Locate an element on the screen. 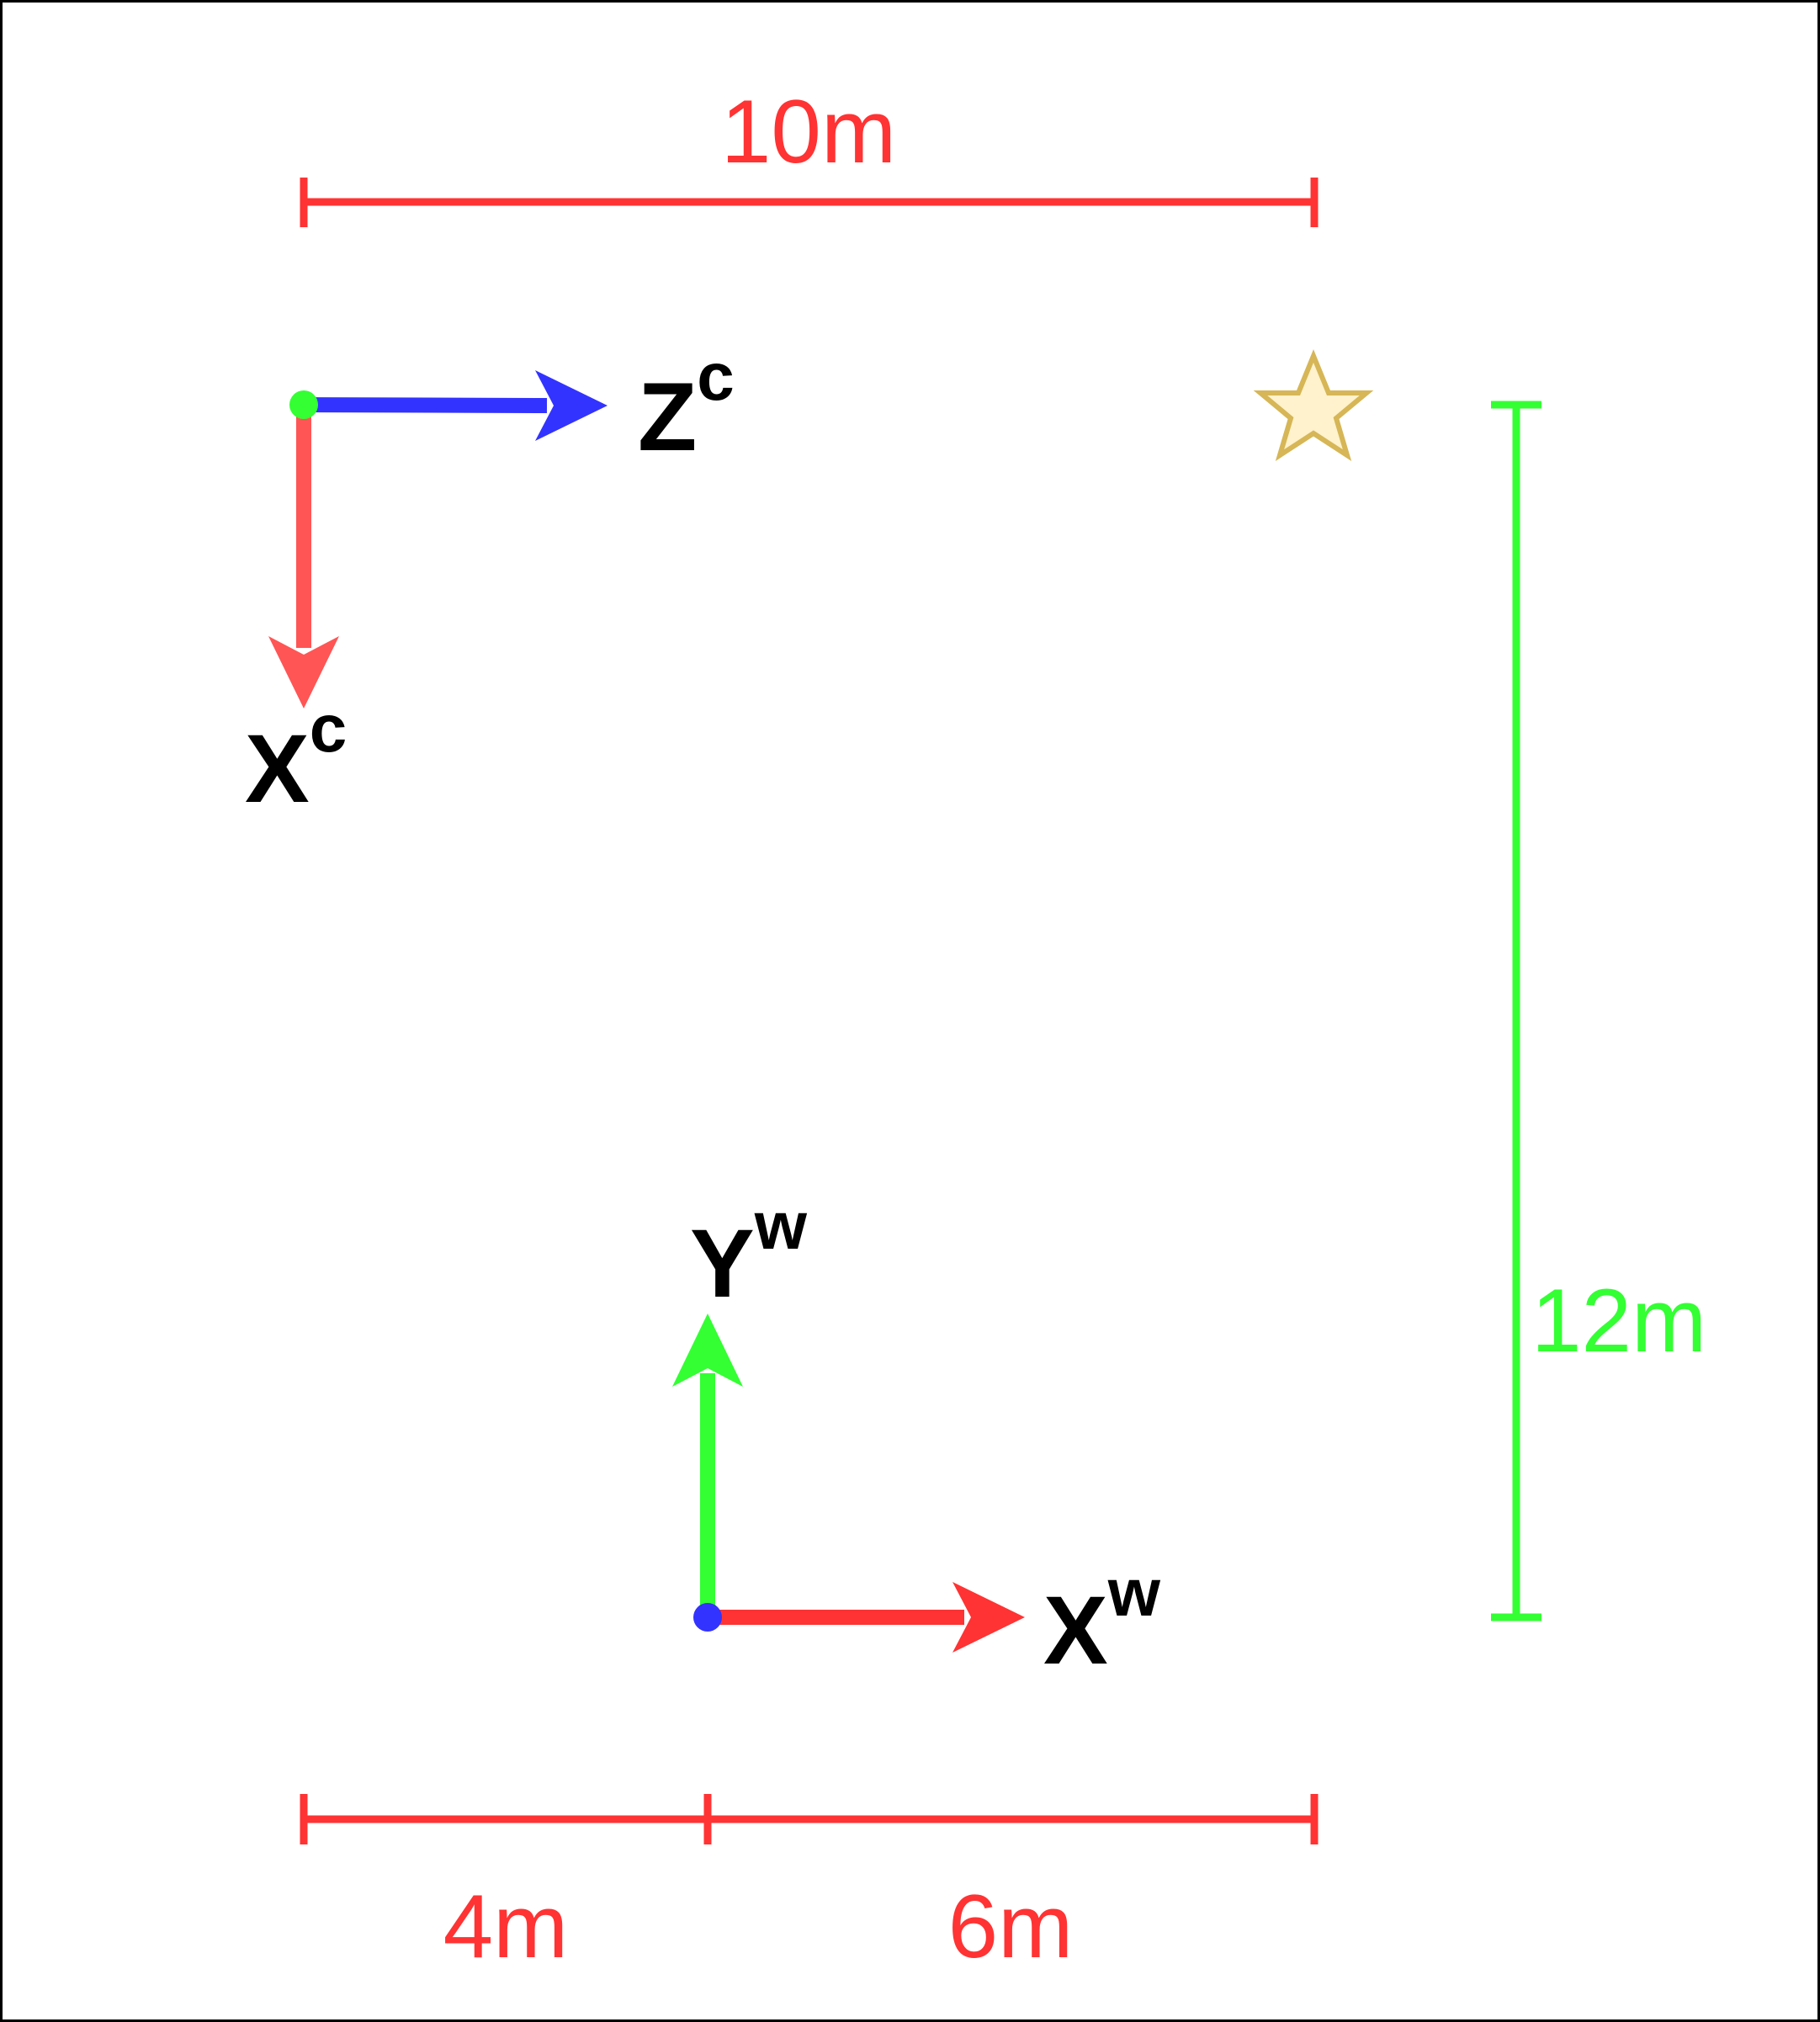  camera-z-axis-label: Zc is located at coordinates (686, 405).